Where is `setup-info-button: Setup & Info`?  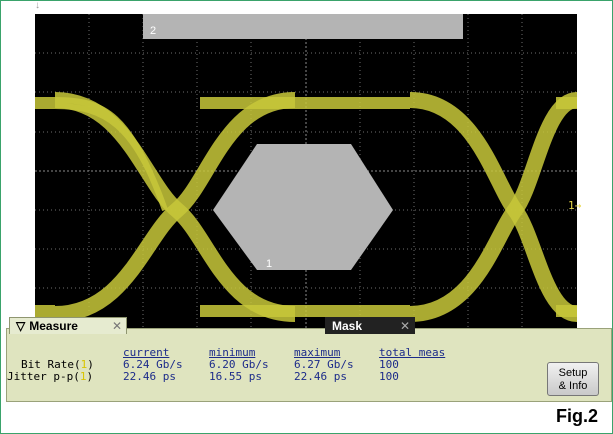
setup-info-button: Setup & Info is located at coordinates (573, 379).